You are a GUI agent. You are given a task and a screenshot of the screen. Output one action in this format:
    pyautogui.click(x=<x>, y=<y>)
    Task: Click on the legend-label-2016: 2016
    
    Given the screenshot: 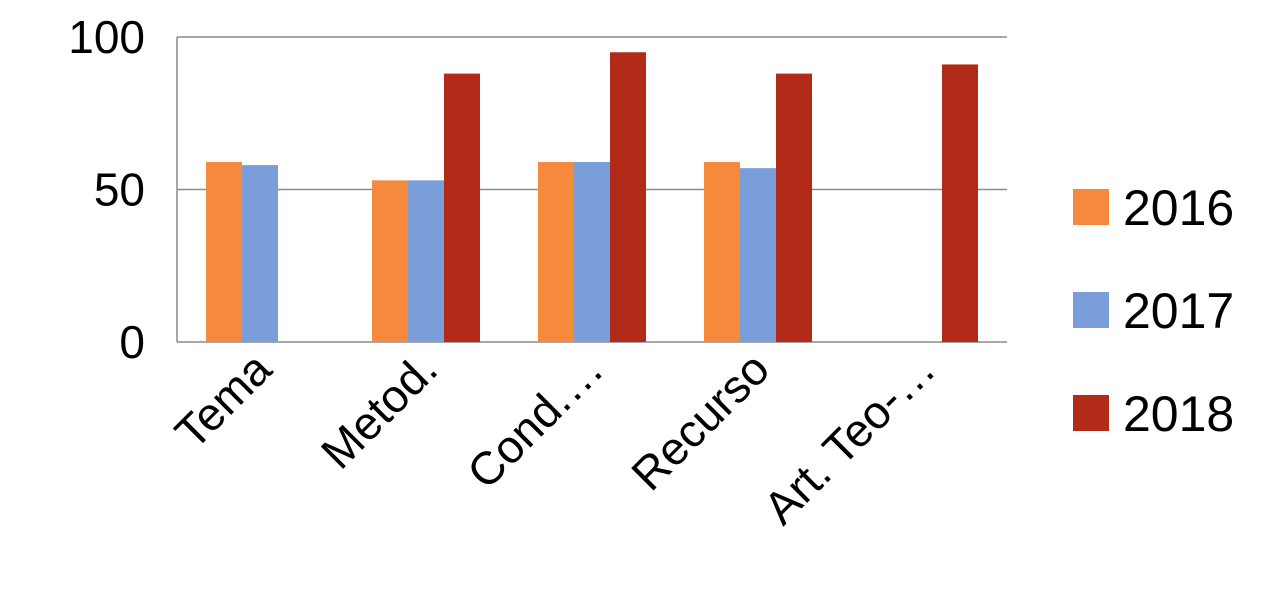 What is the action you would take?
    pyautogui.click(x=1178, y=208)
    